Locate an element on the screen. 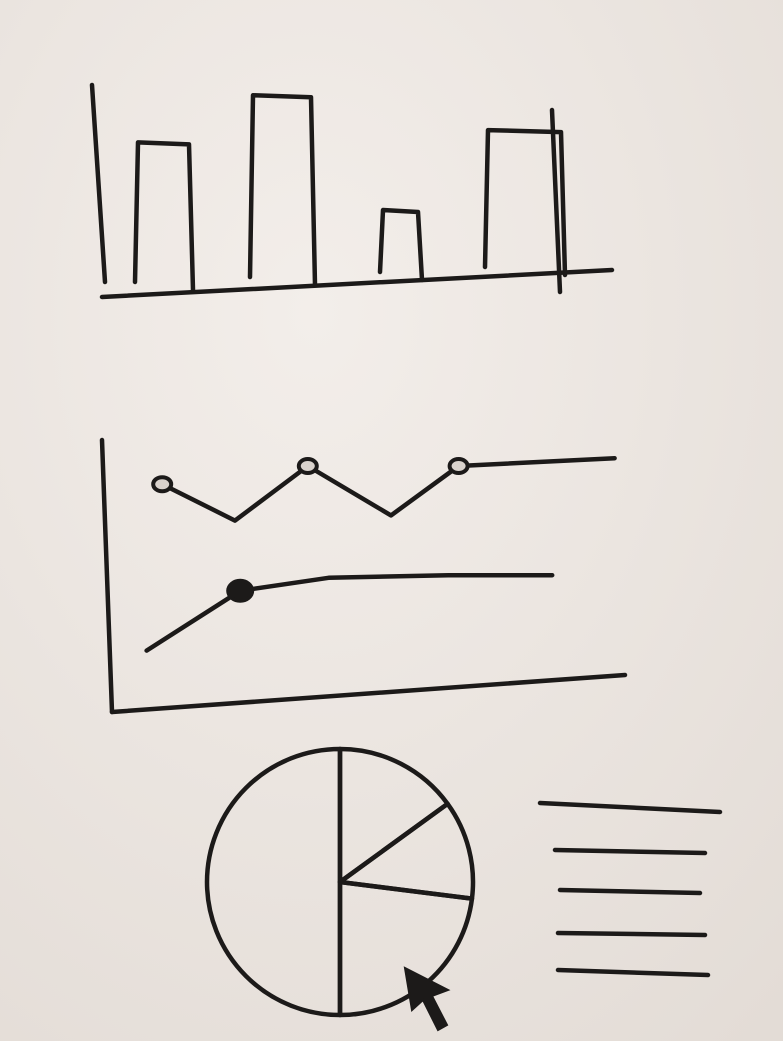 This screenshot has height=1041, width=783. line-x-axis is located at coordinates (368, 693).